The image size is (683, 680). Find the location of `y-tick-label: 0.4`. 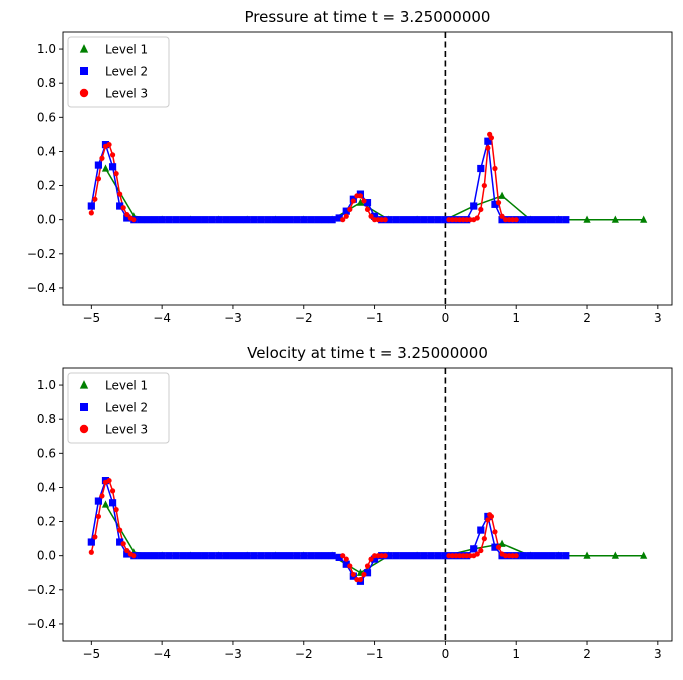

y-tick-label: 0.4 is located at coordinates (46, 151).